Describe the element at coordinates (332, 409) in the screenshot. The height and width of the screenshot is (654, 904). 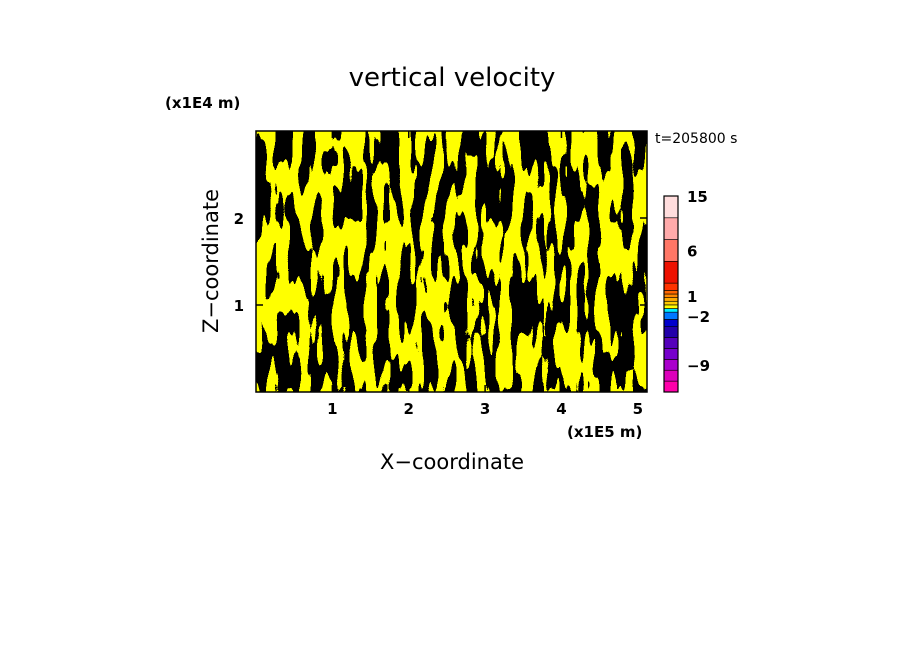
I see `x-tick-label: 1` at that location.